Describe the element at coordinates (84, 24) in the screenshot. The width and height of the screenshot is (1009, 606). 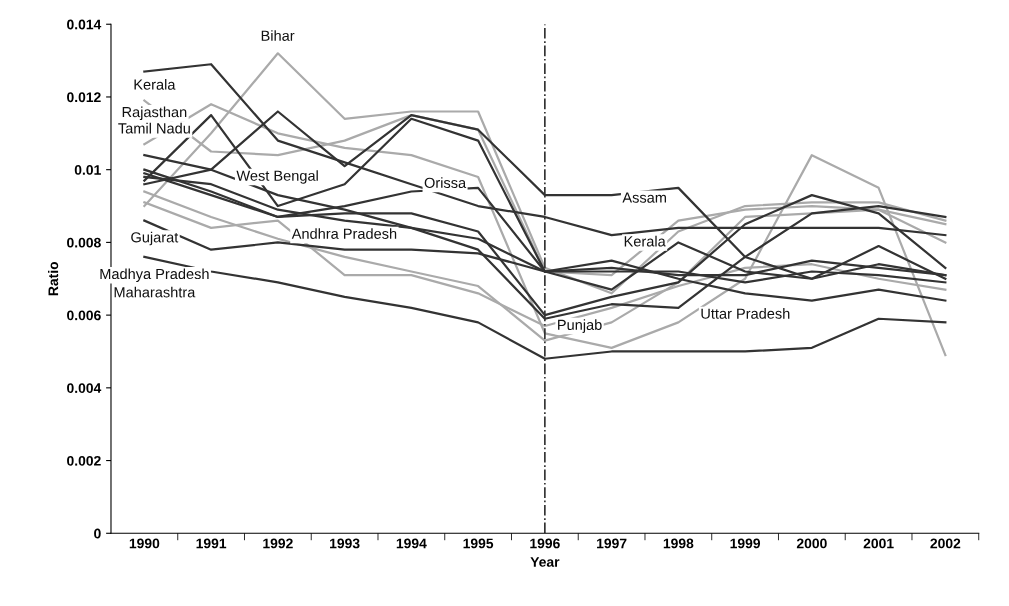
I see `y-tick-label: 0.014` at that location.